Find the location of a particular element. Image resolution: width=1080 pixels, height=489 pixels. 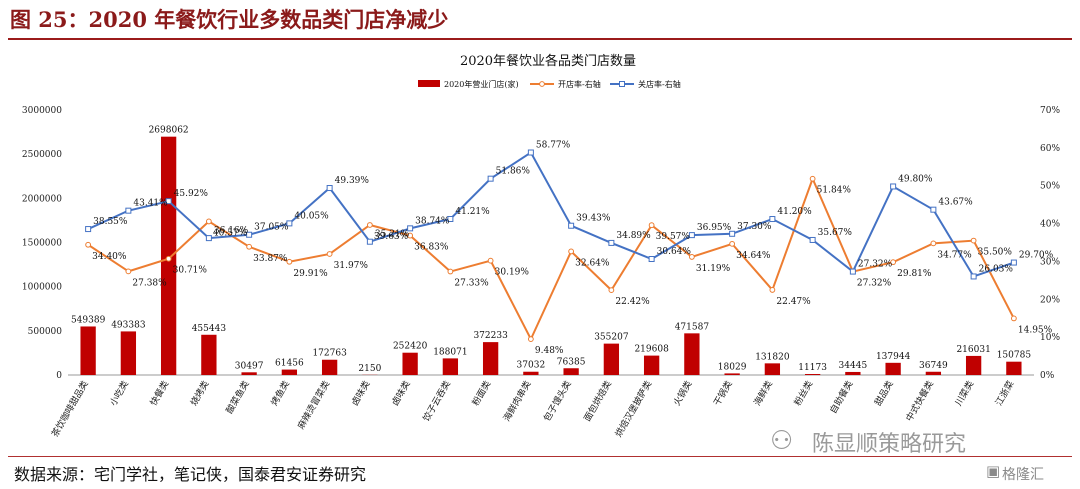

x-category-label: 海鲜肉串类 is located at coordinates (517, 401).